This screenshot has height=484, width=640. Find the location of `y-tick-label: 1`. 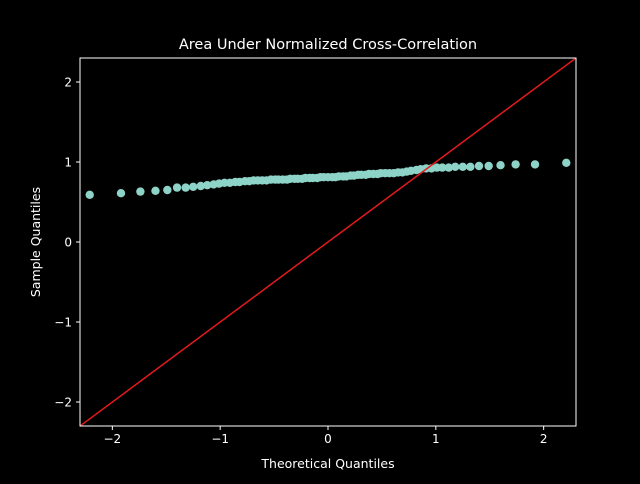

y-tick-label: 1 is located at coordinates (68, 163).